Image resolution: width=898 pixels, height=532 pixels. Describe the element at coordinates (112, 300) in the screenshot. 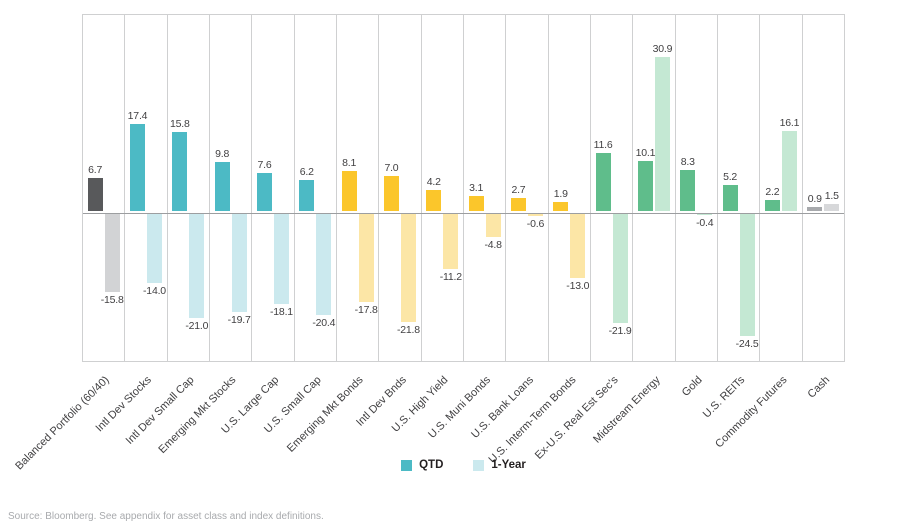

I see `bar-value-label: -15.8` at that location.